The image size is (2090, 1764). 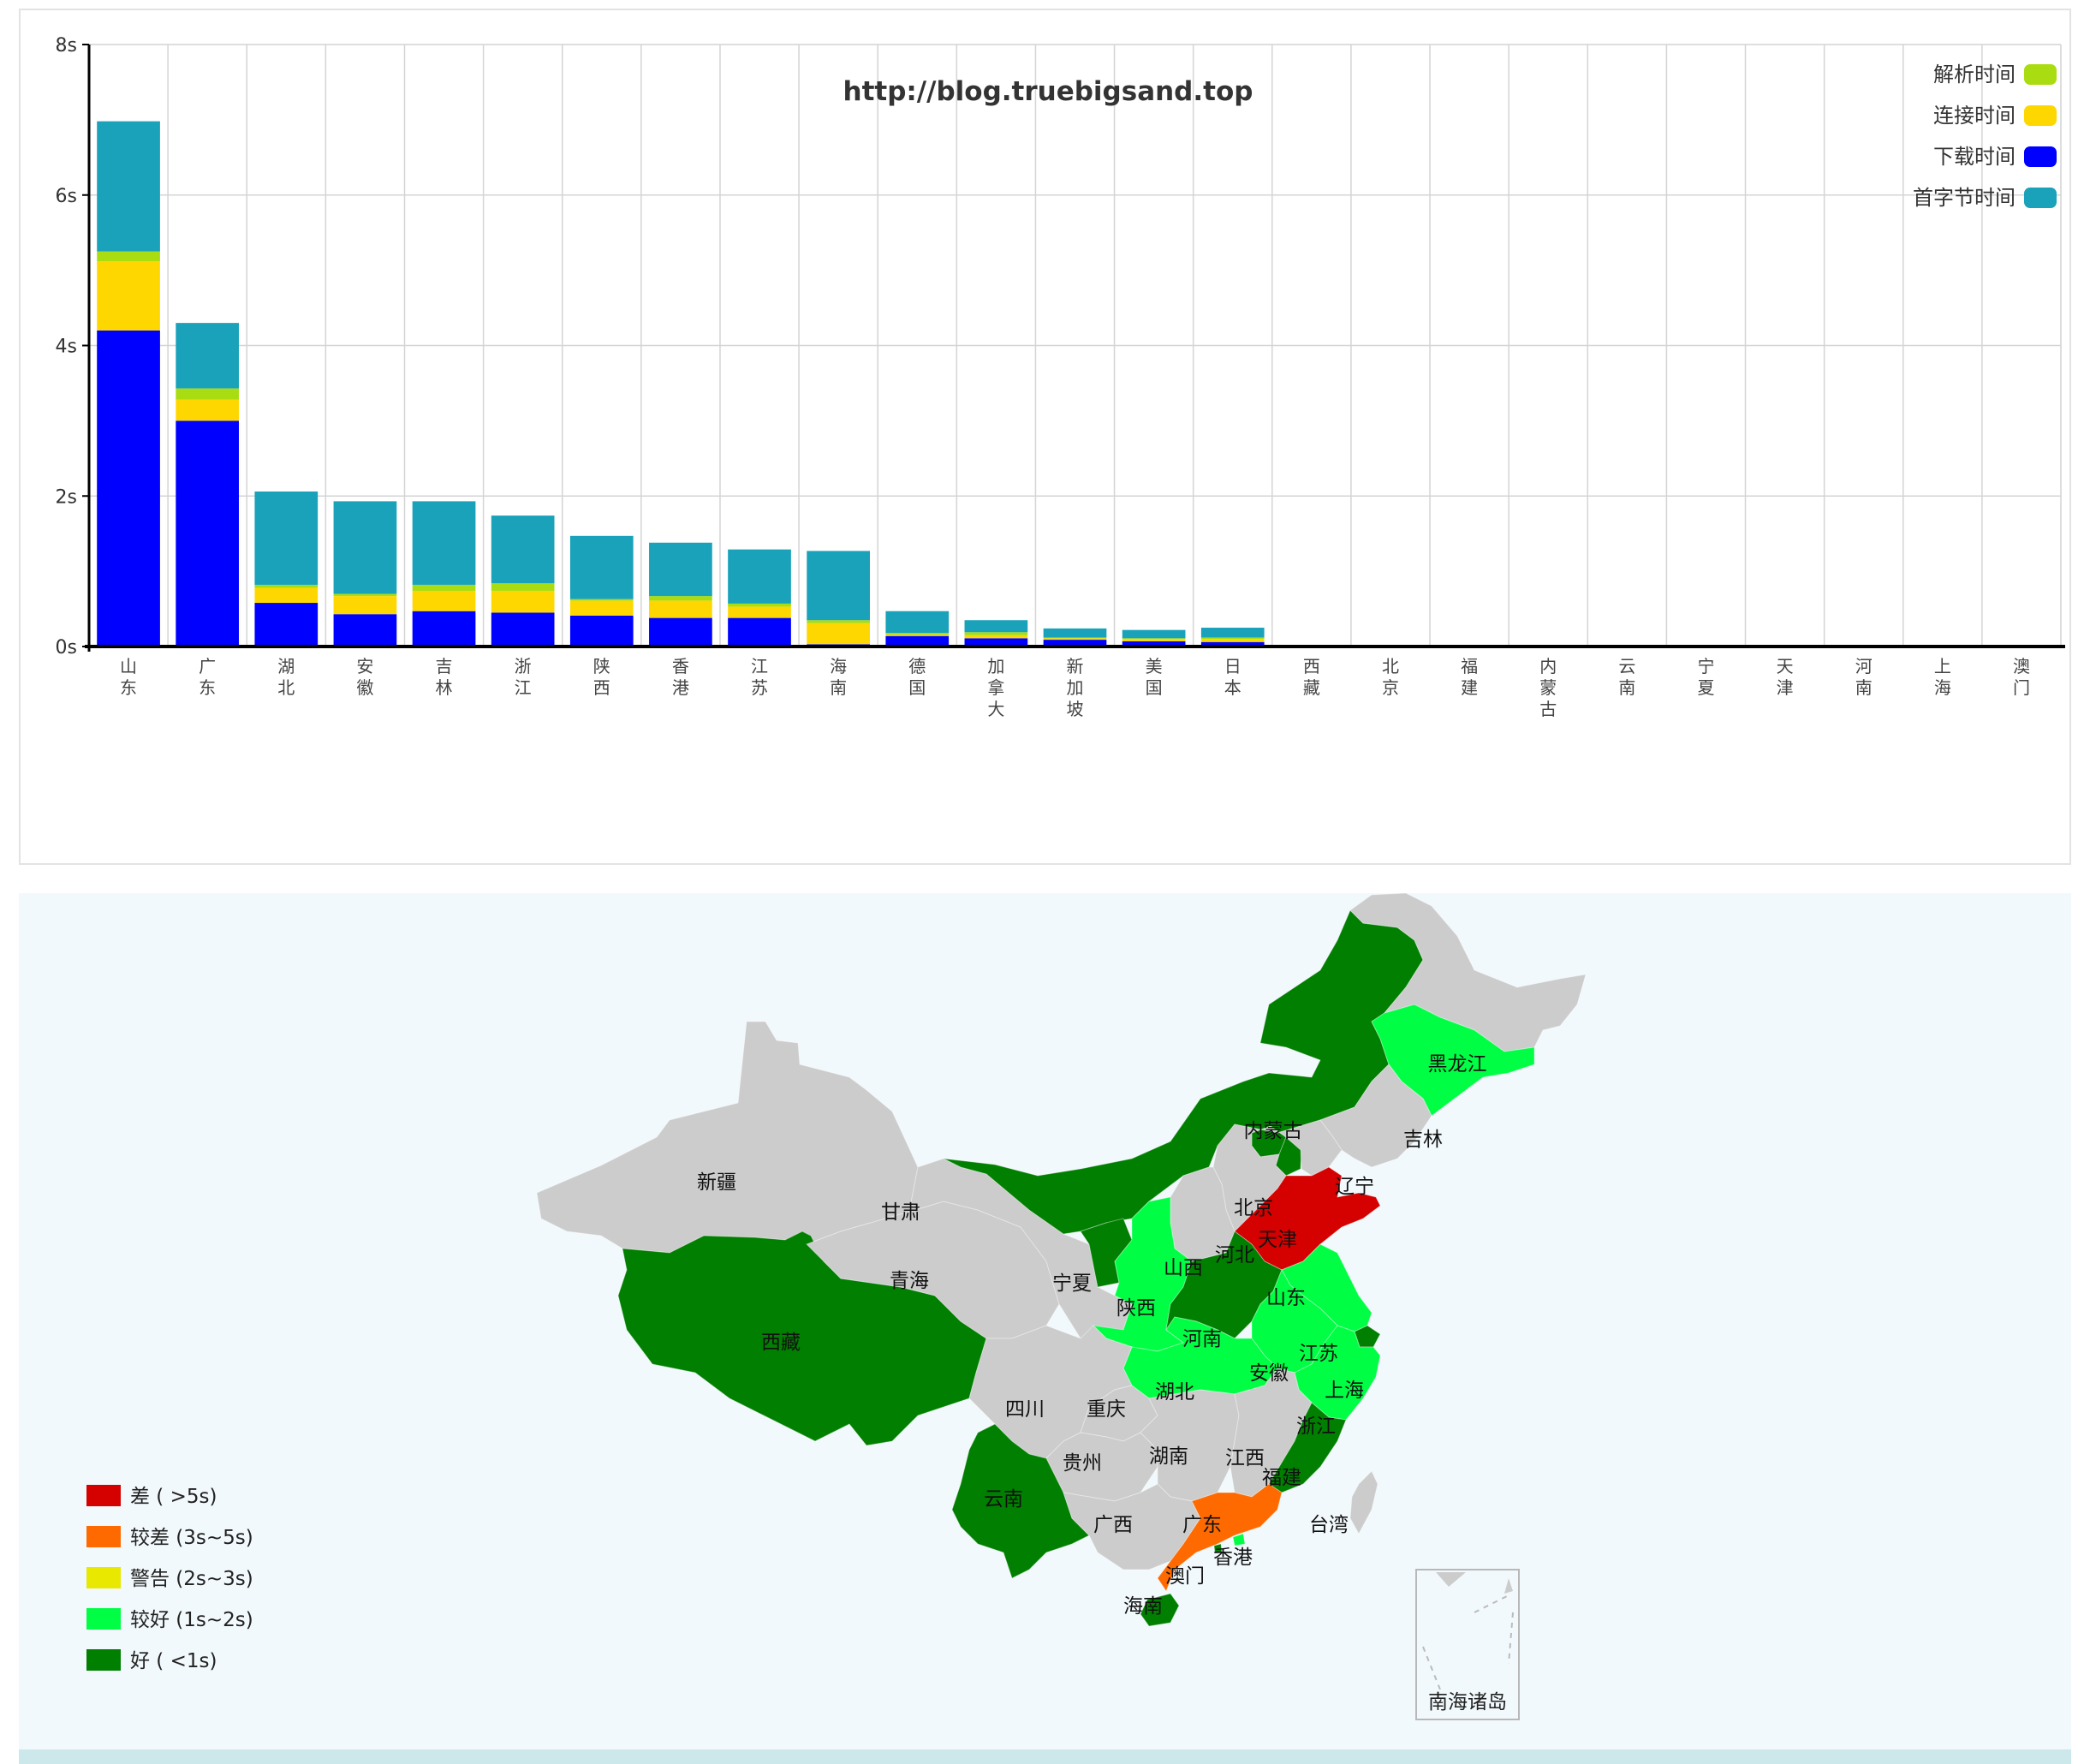 I want to click on legend-label: 解析时间, so click(x=1974, y=74).